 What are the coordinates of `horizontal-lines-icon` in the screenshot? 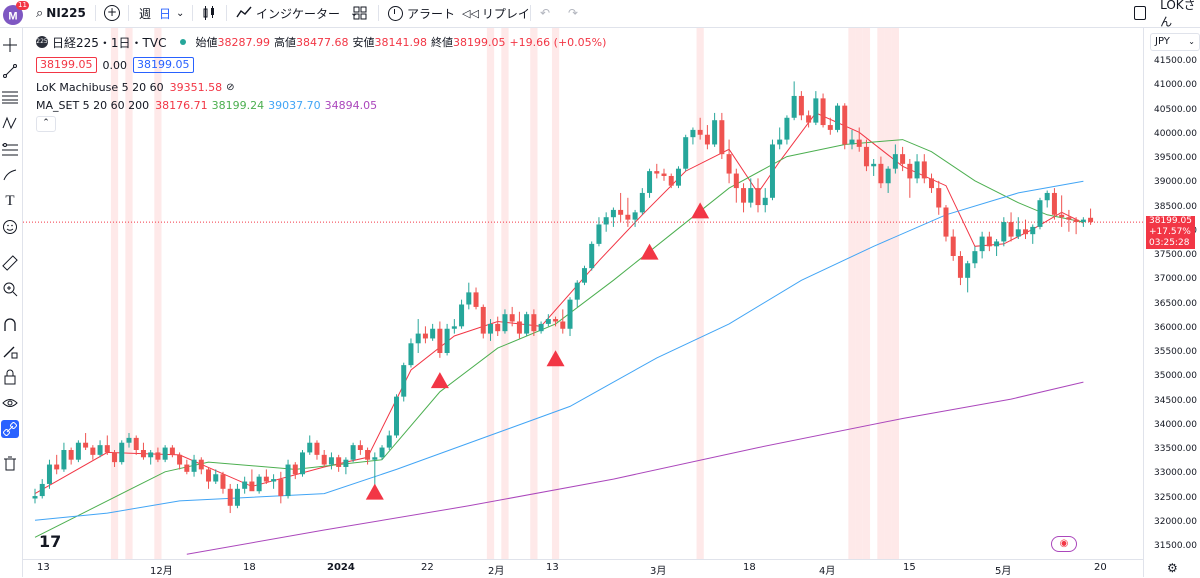 It's located at (10, 97).